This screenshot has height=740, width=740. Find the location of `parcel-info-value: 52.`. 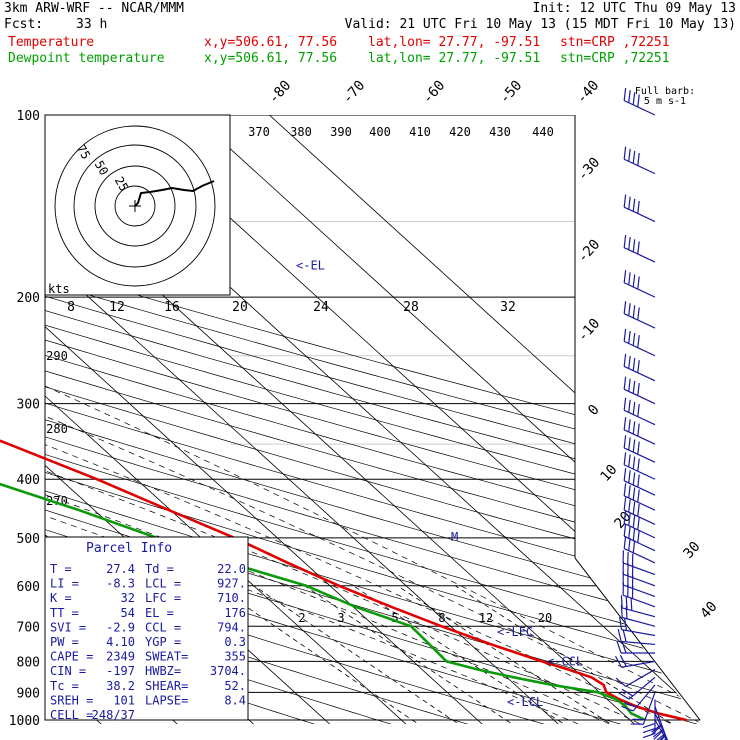

parcel-info-value: 52. is located at coordinates (235, 686).